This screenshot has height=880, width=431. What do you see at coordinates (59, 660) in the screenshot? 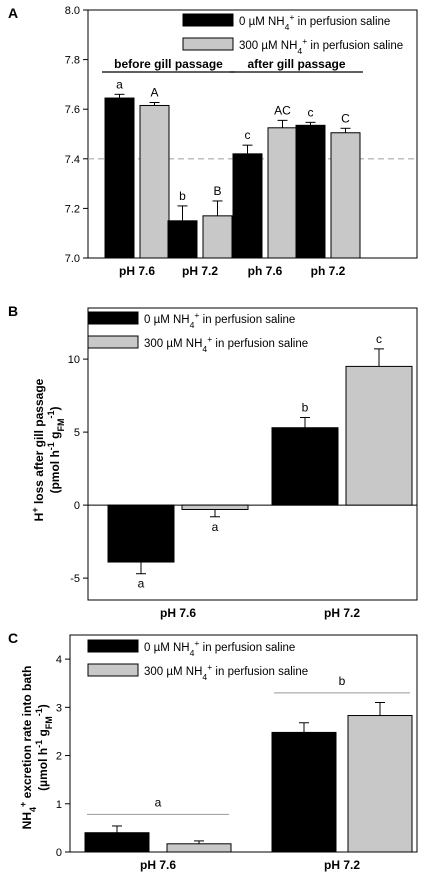
I see `y-tick-label: 4` at bounding box center [59, 660].